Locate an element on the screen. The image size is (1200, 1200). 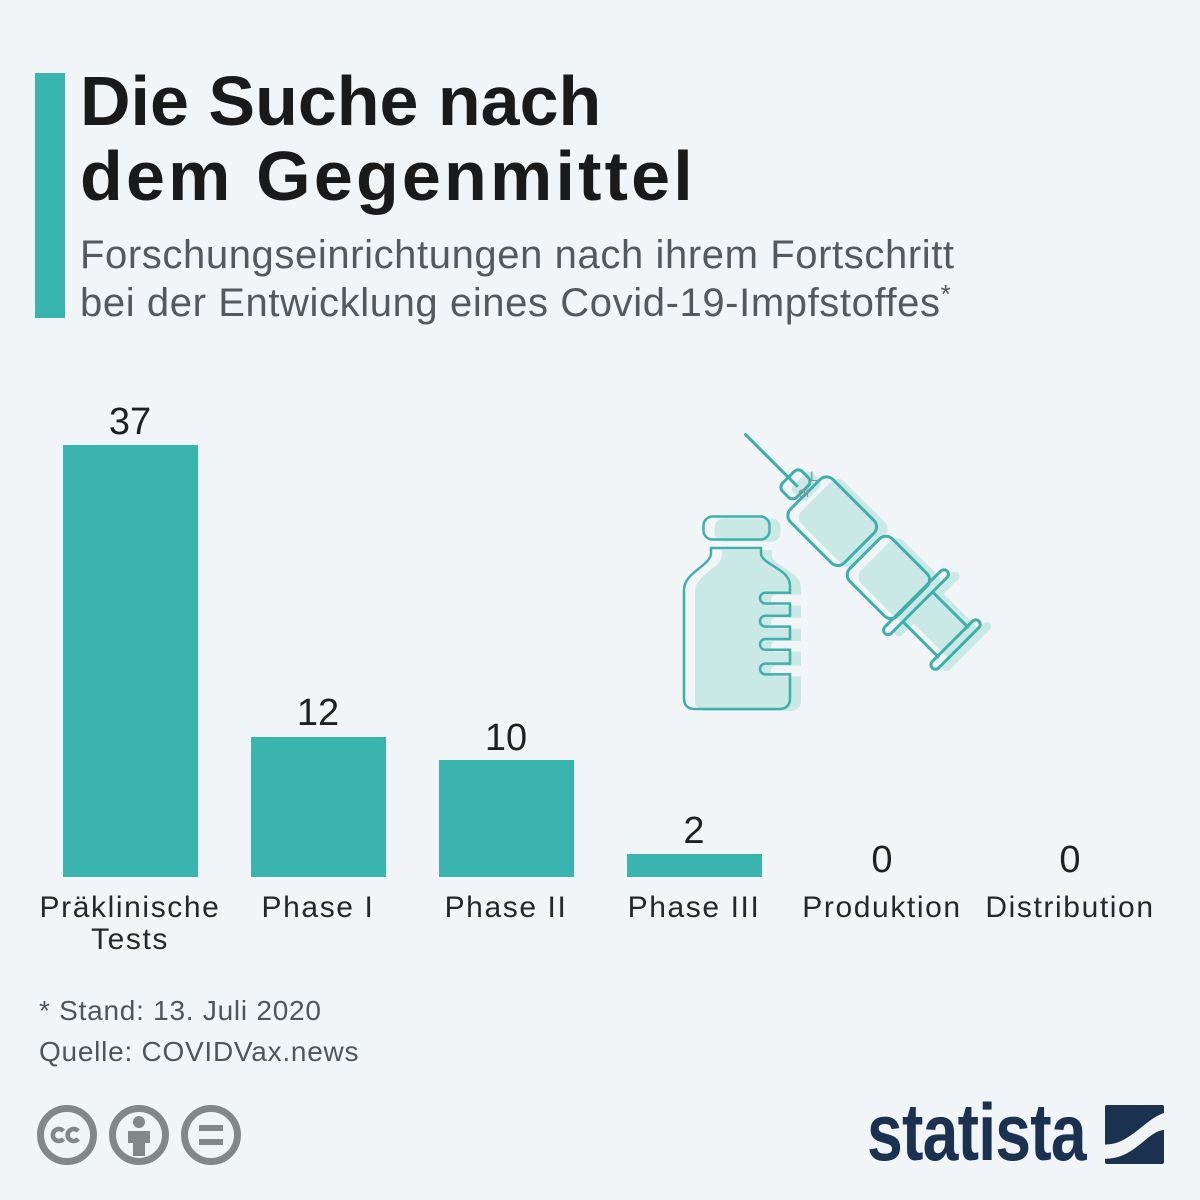
svg-text: L is located at coordinates (814, 476).